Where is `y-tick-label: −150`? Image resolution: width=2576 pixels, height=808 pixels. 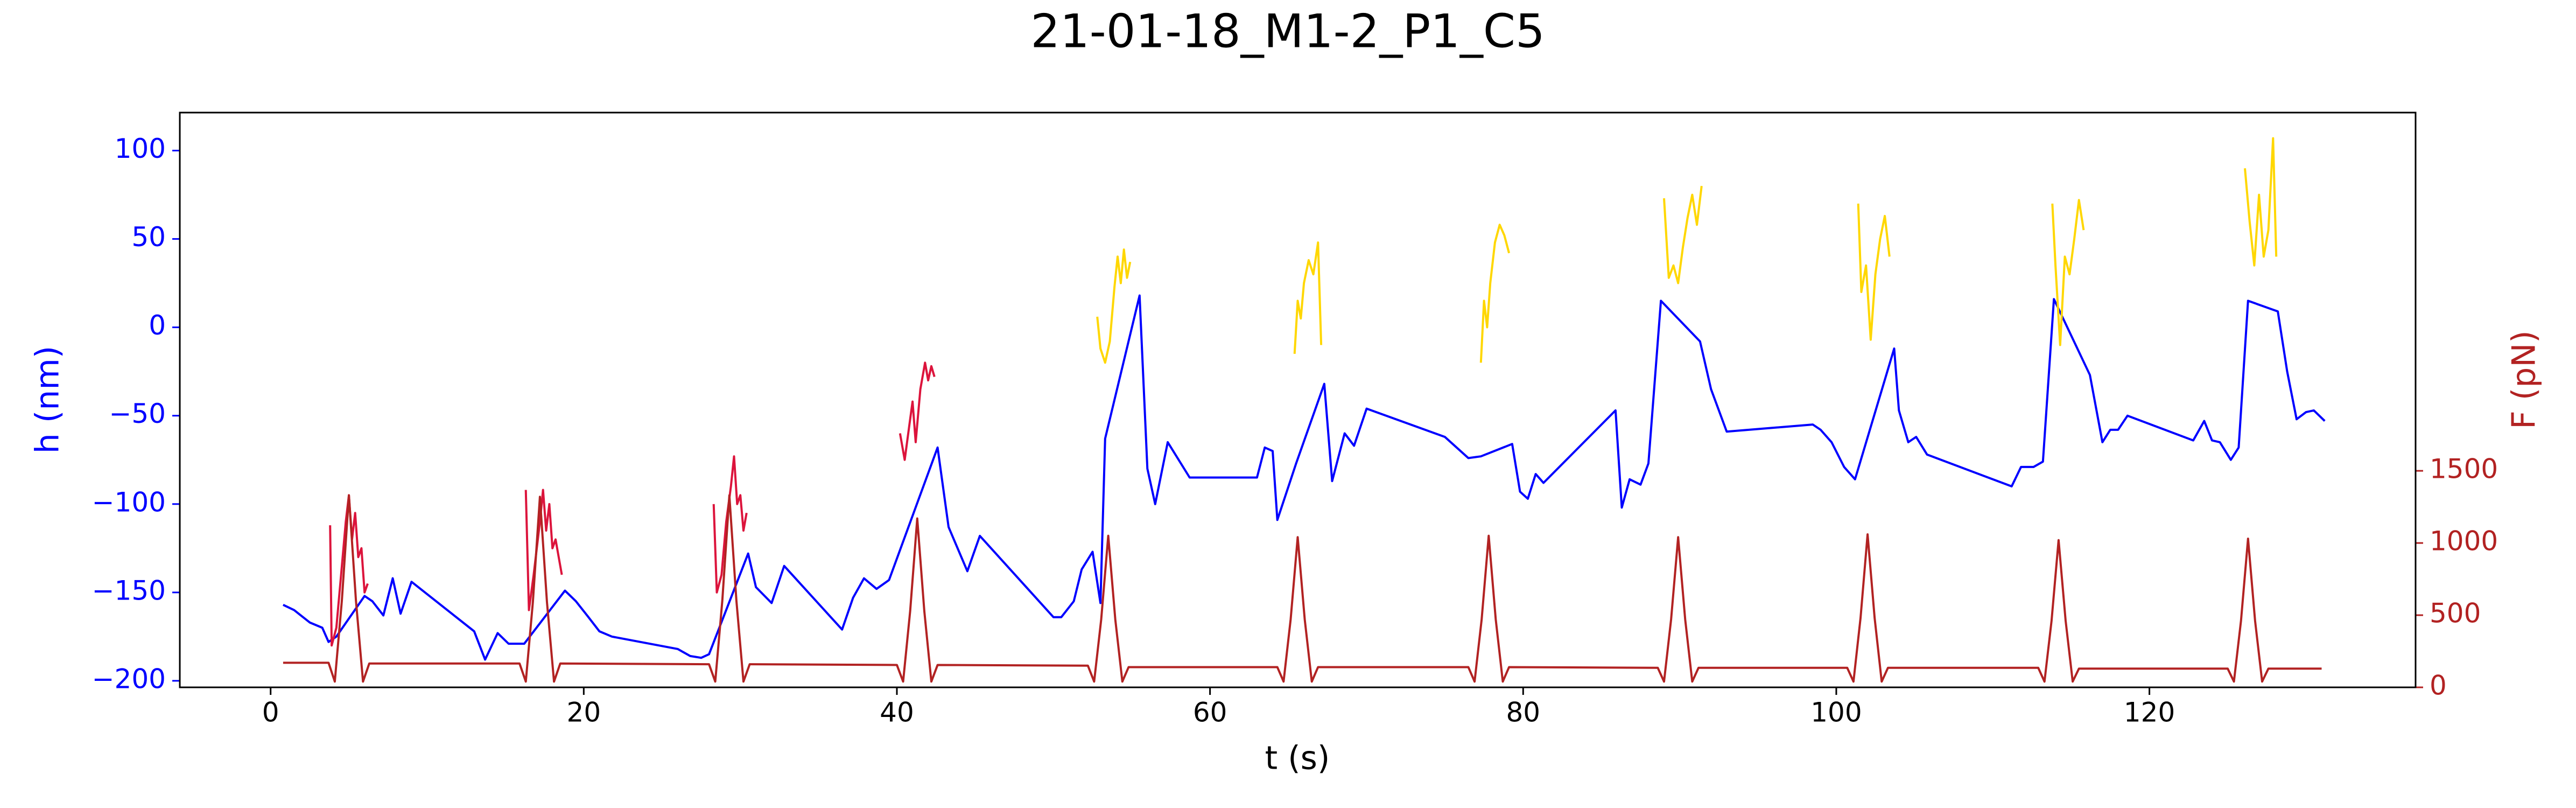 y-tick-label: −150 is located at coordinates (129, 590).